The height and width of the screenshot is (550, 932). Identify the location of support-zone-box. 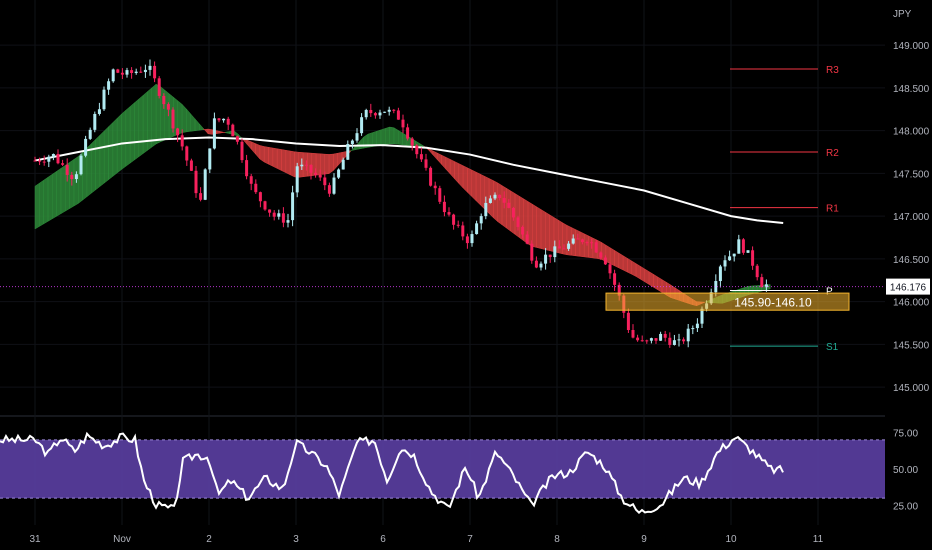
(727, 301).